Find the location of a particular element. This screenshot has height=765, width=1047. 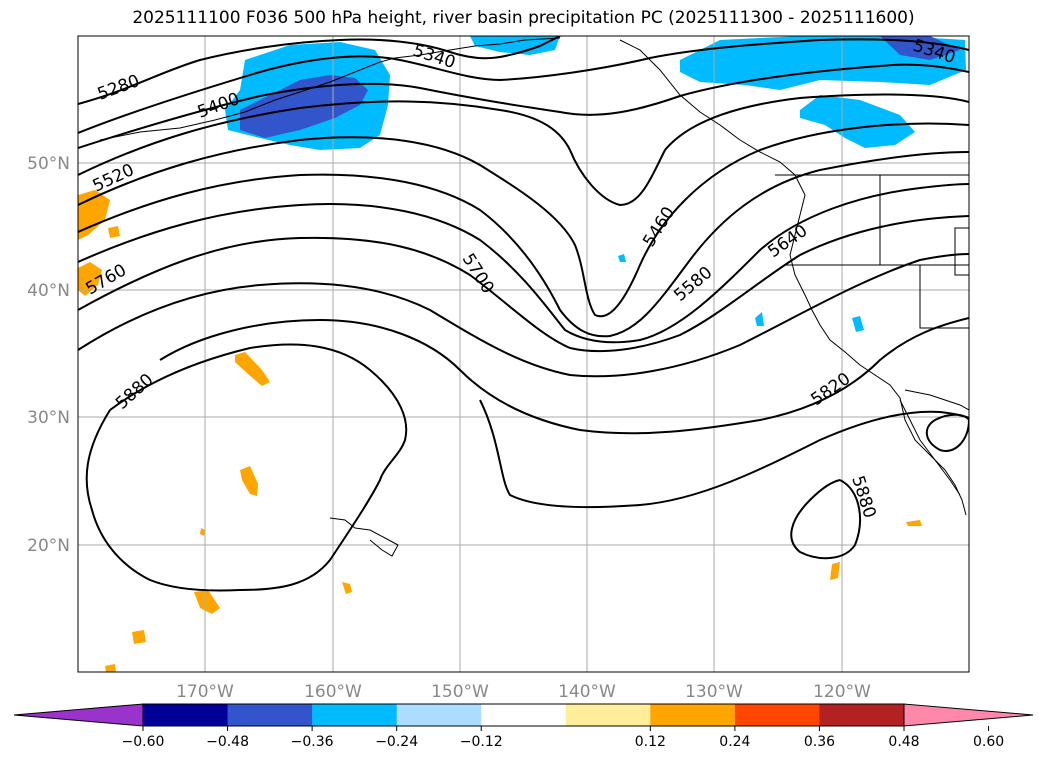

lat-label: 50°N is located at coordinates (48, 164).